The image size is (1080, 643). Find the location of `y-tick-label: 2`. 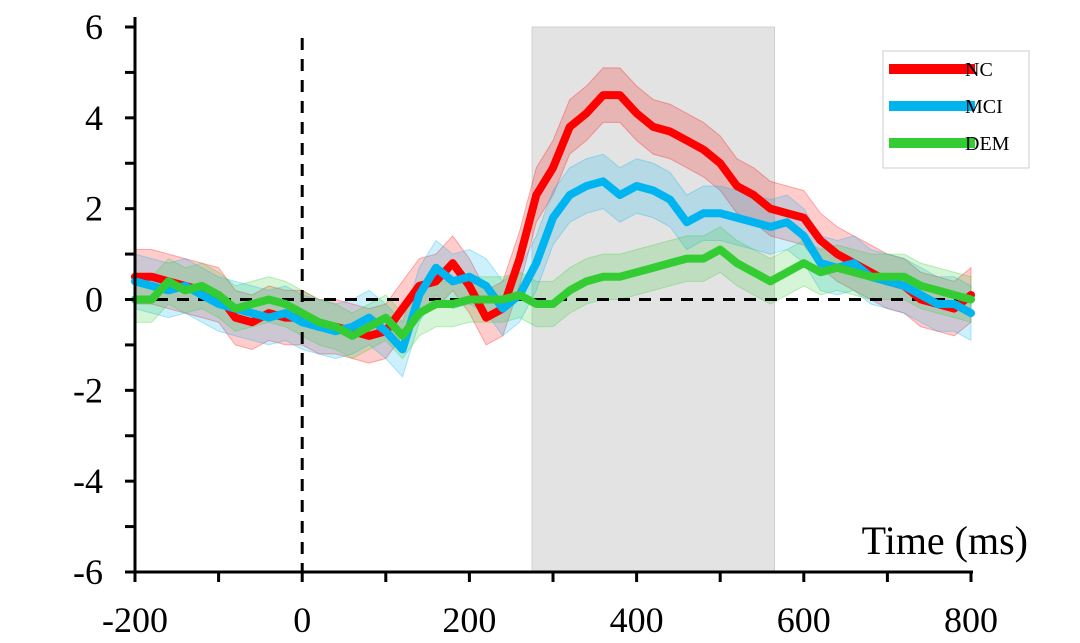

y-tick-label: 2 is located at coordinates (94, 209).